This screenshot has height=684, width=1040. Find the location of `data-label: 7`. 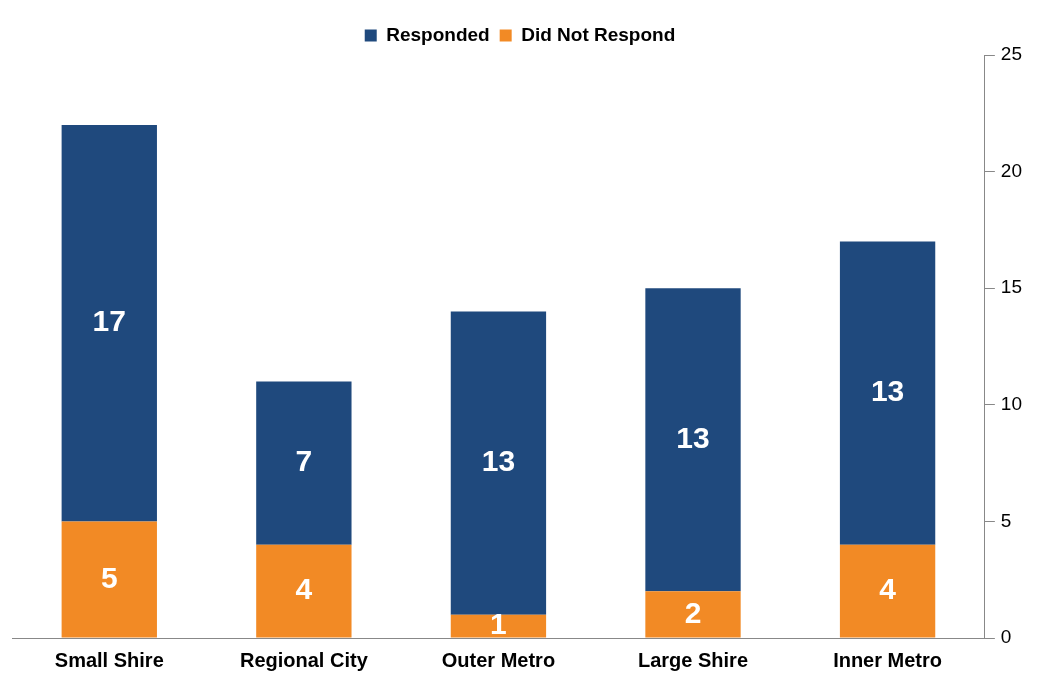

data-label: 7 is located at coordinates (304, 461).